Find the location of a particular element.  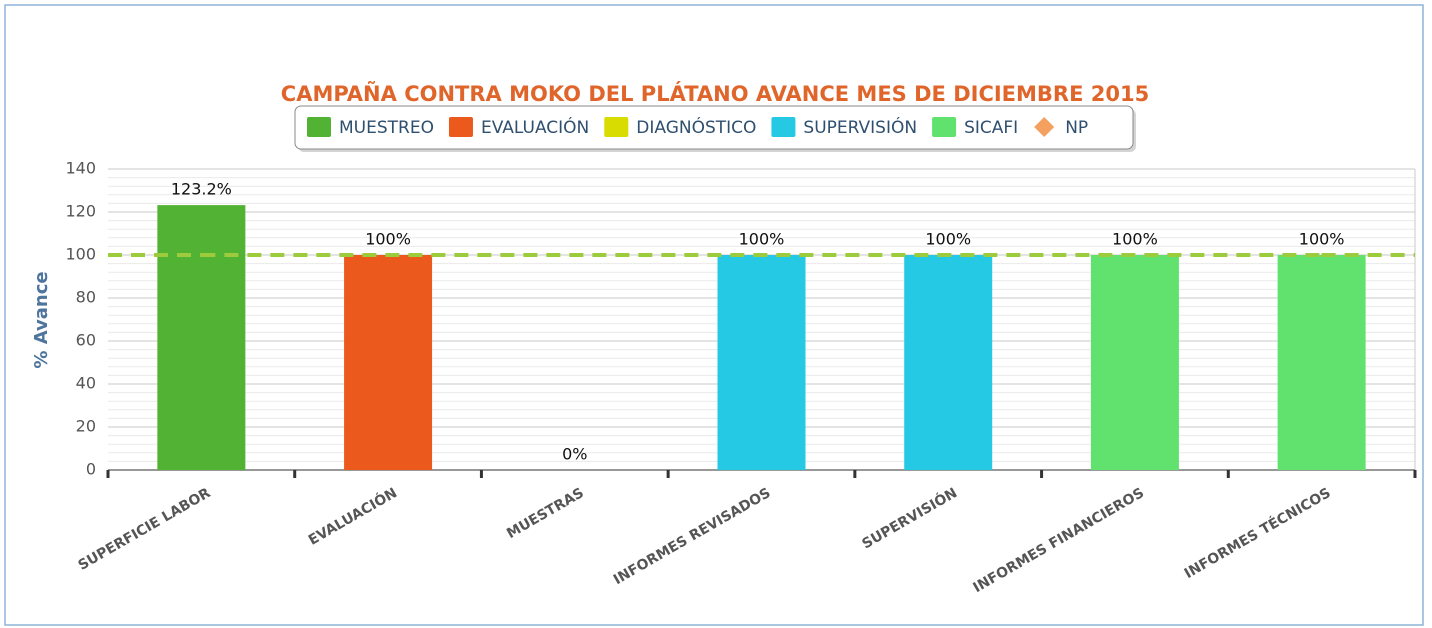

data-label: 123.2% is located at coordinates (201, 189).